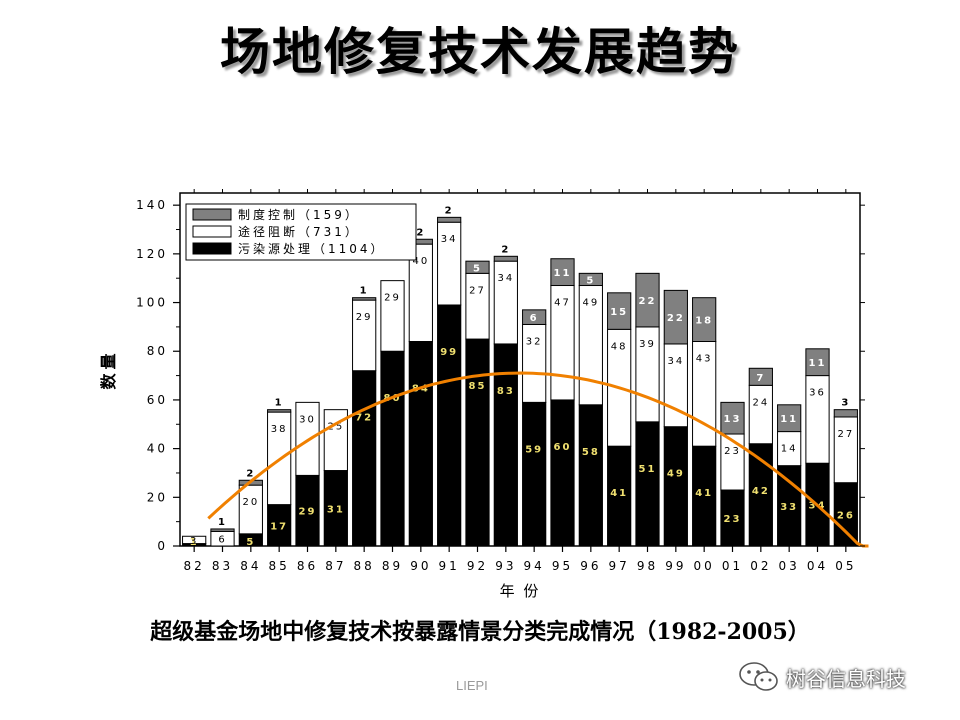 The height and width of the screenshot is (720, 960). I want to click on bar-data-label: 31, so click(336, 509).